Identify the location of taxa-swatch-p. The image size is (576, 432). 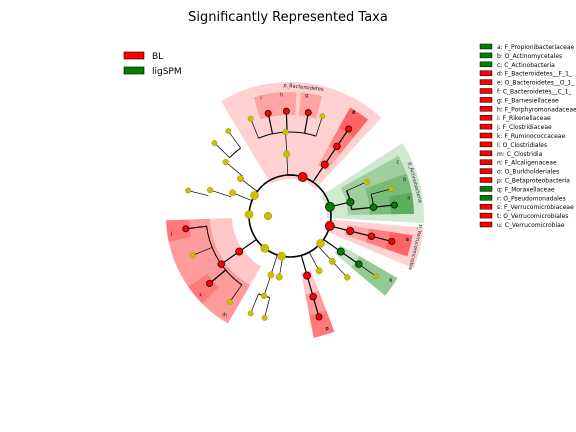
(486, 180).